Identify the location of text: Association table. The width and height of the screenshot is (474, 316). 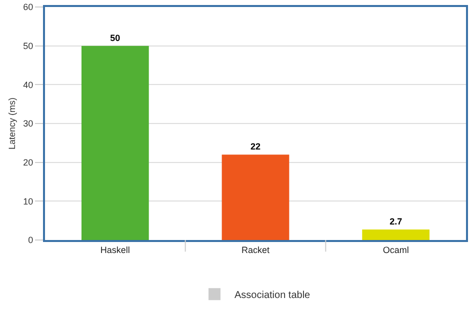
(272, 296).